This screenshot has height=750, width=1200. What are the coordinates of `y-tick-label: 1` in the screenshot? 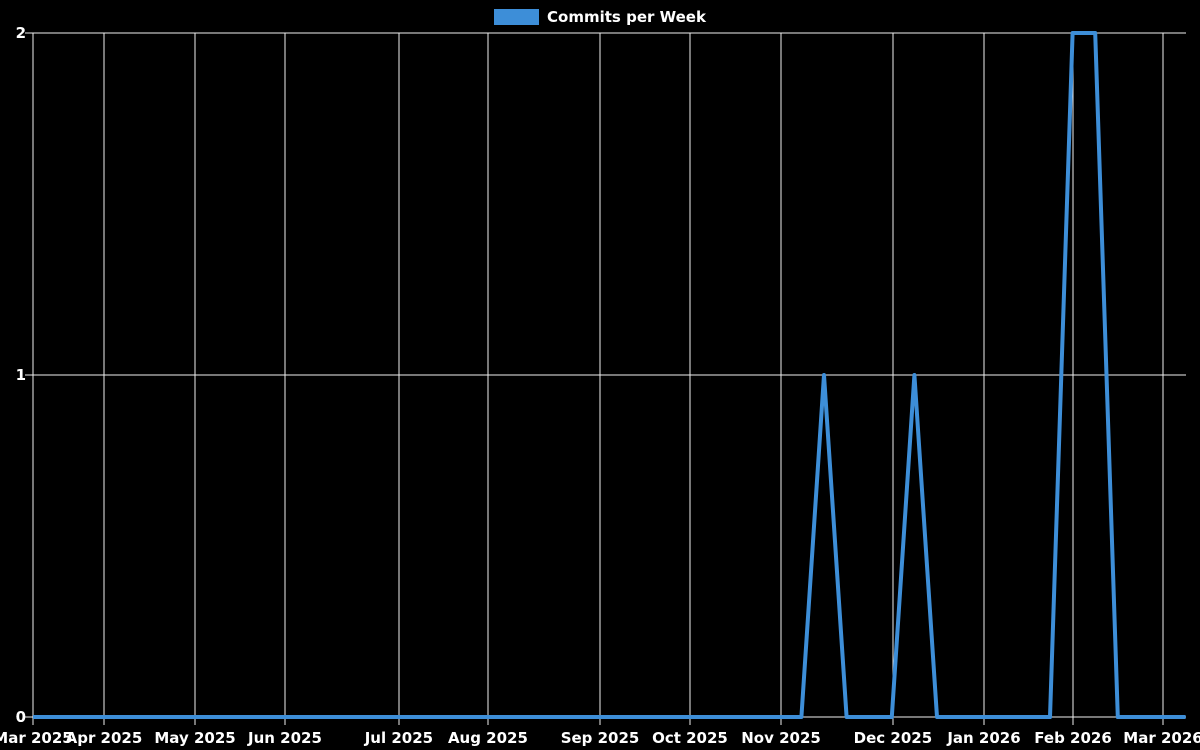 It's located at (20, 375).